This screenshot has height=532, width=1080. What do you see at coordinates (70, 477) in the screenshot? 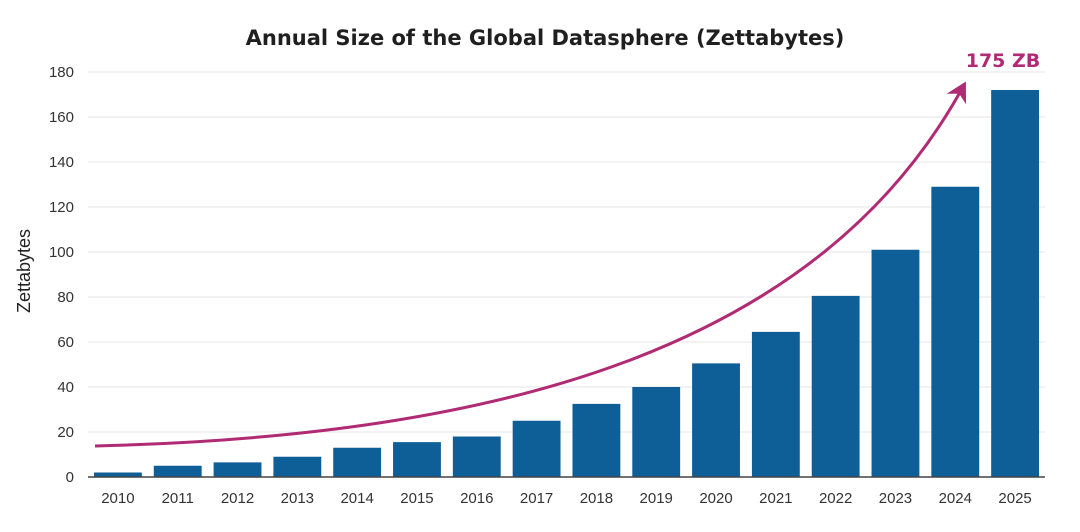
I see `y-tick-label: 0` at bounding box center [70, 477].